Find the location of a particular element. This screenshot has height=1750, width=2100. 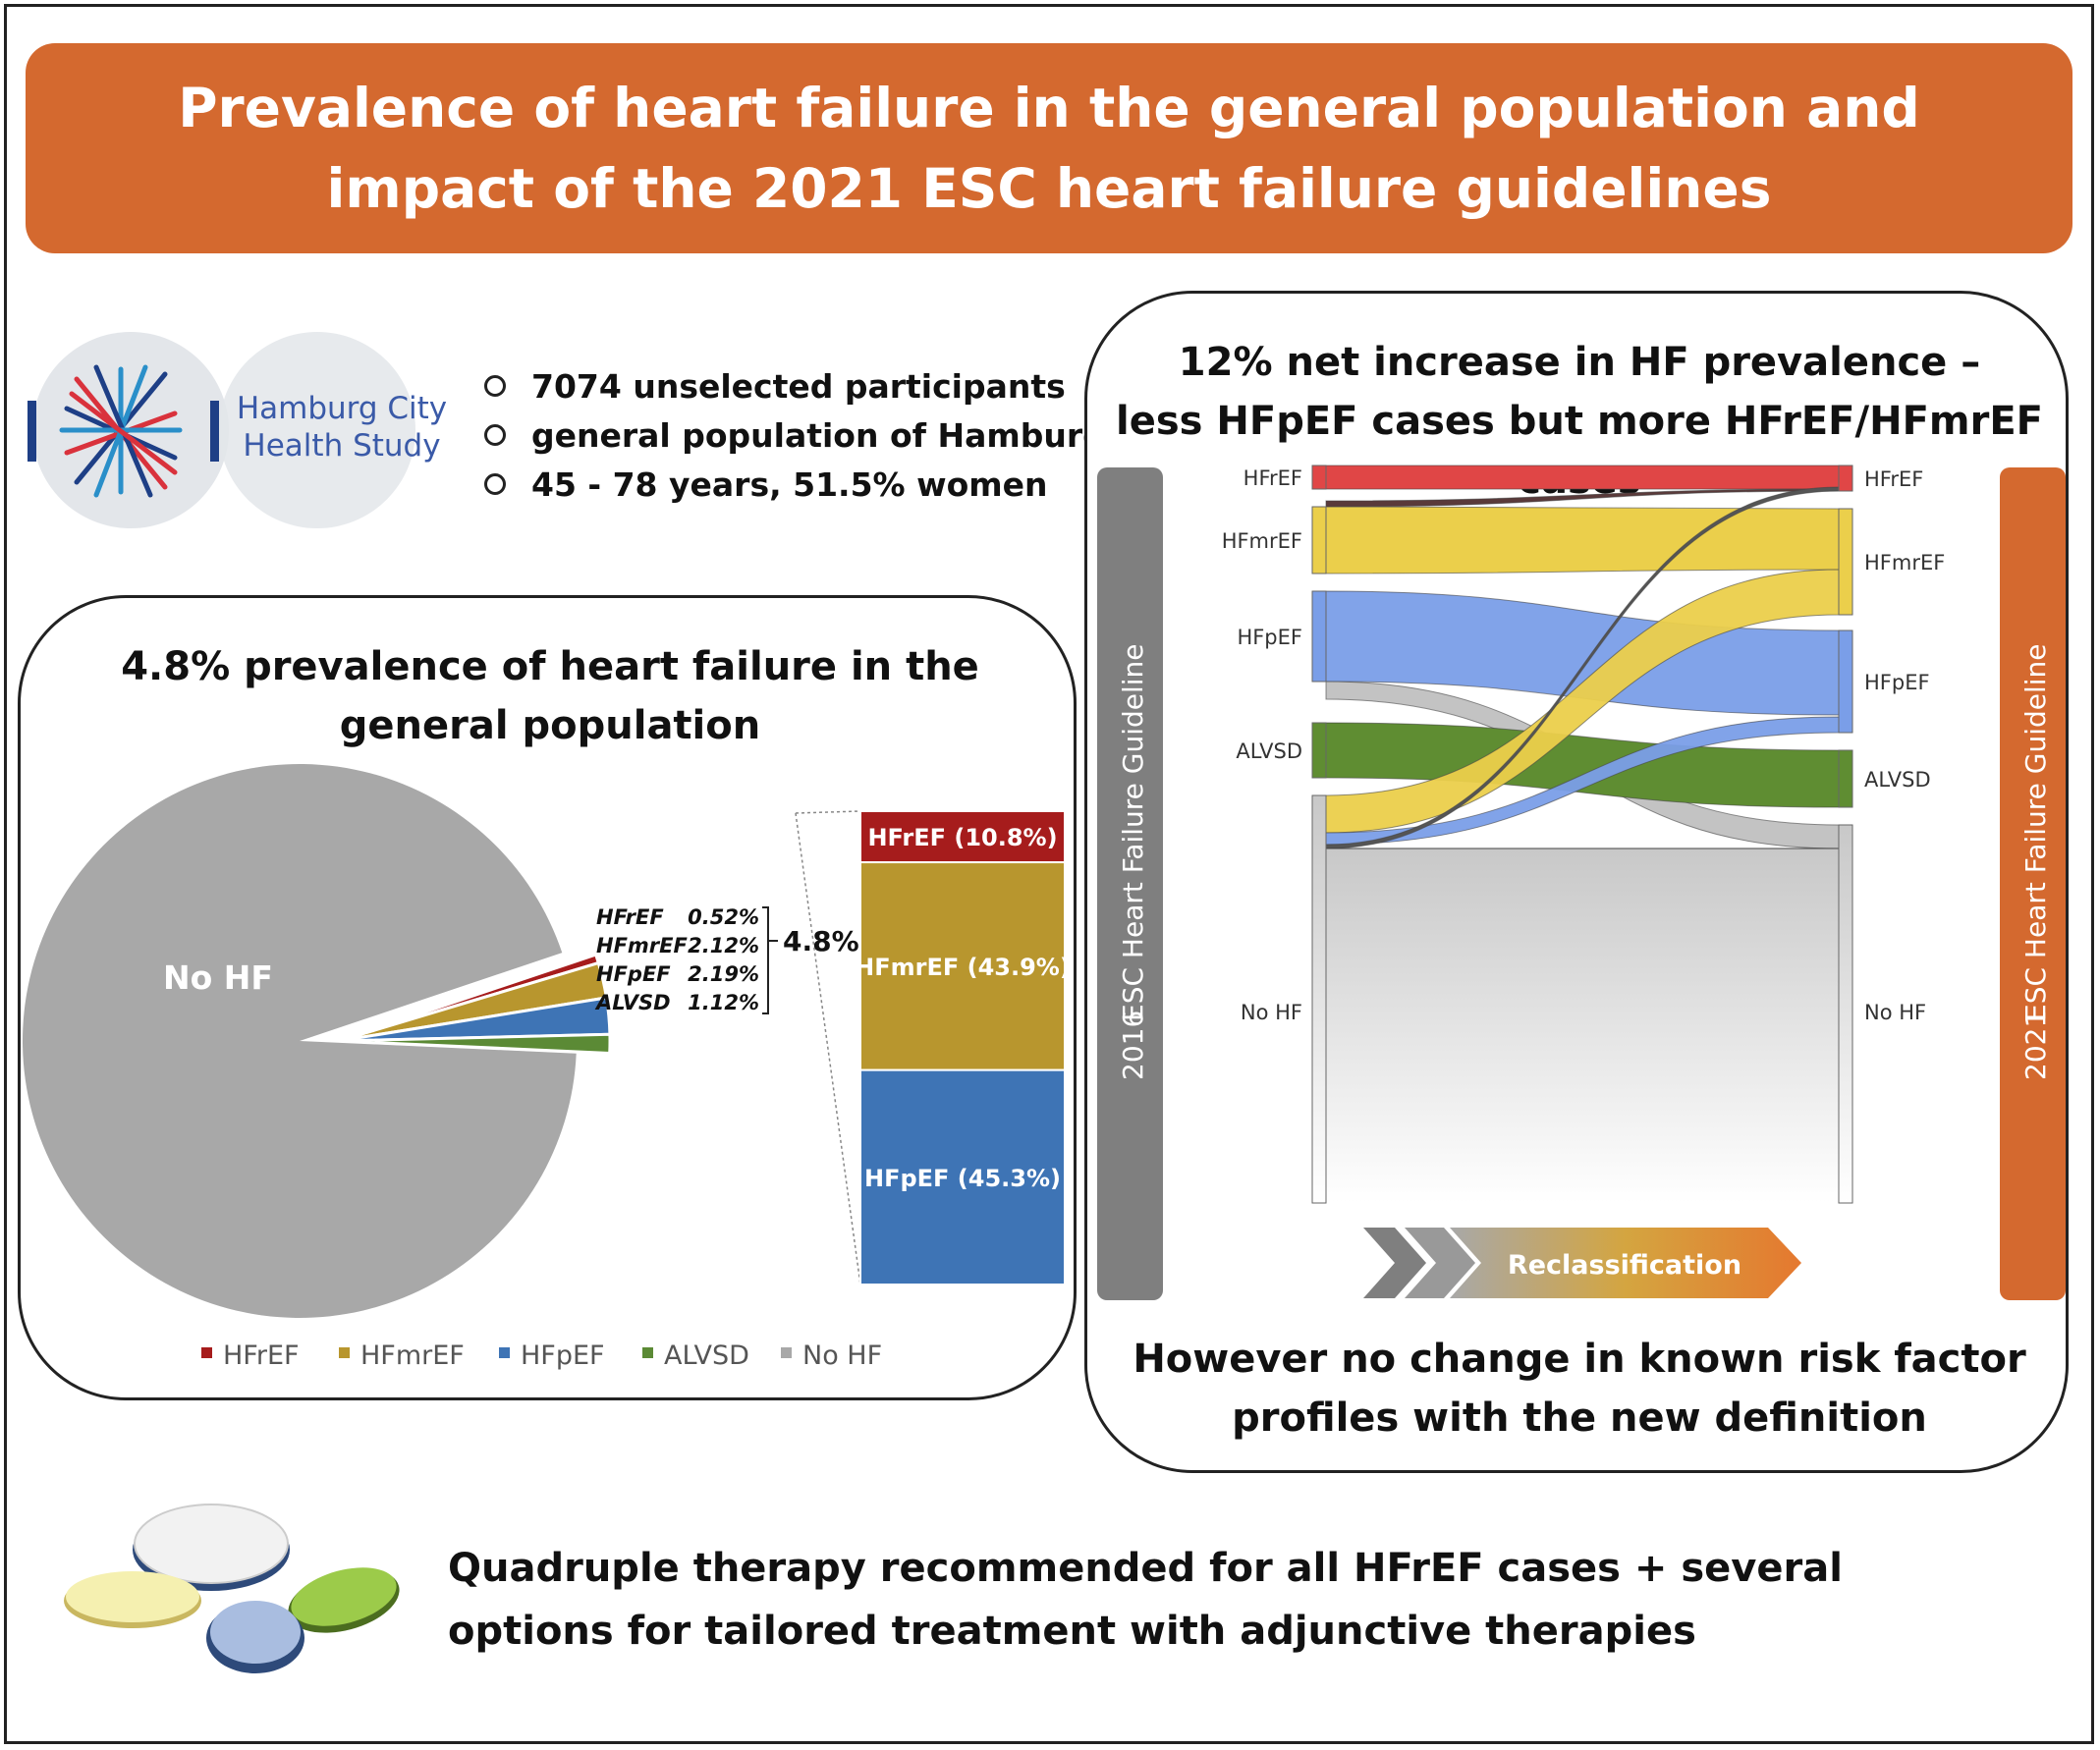

pie-callout-value: 2.19% is located at coordinates (723, 974).